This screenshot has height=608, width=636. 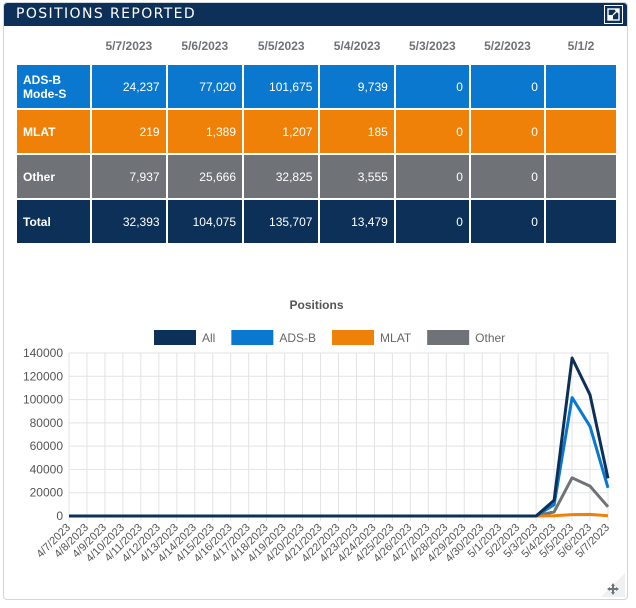 I want to click on table-row-other: Other 7,937 25,666 32,825 3,555 0 0, so click(x=316, y=176).